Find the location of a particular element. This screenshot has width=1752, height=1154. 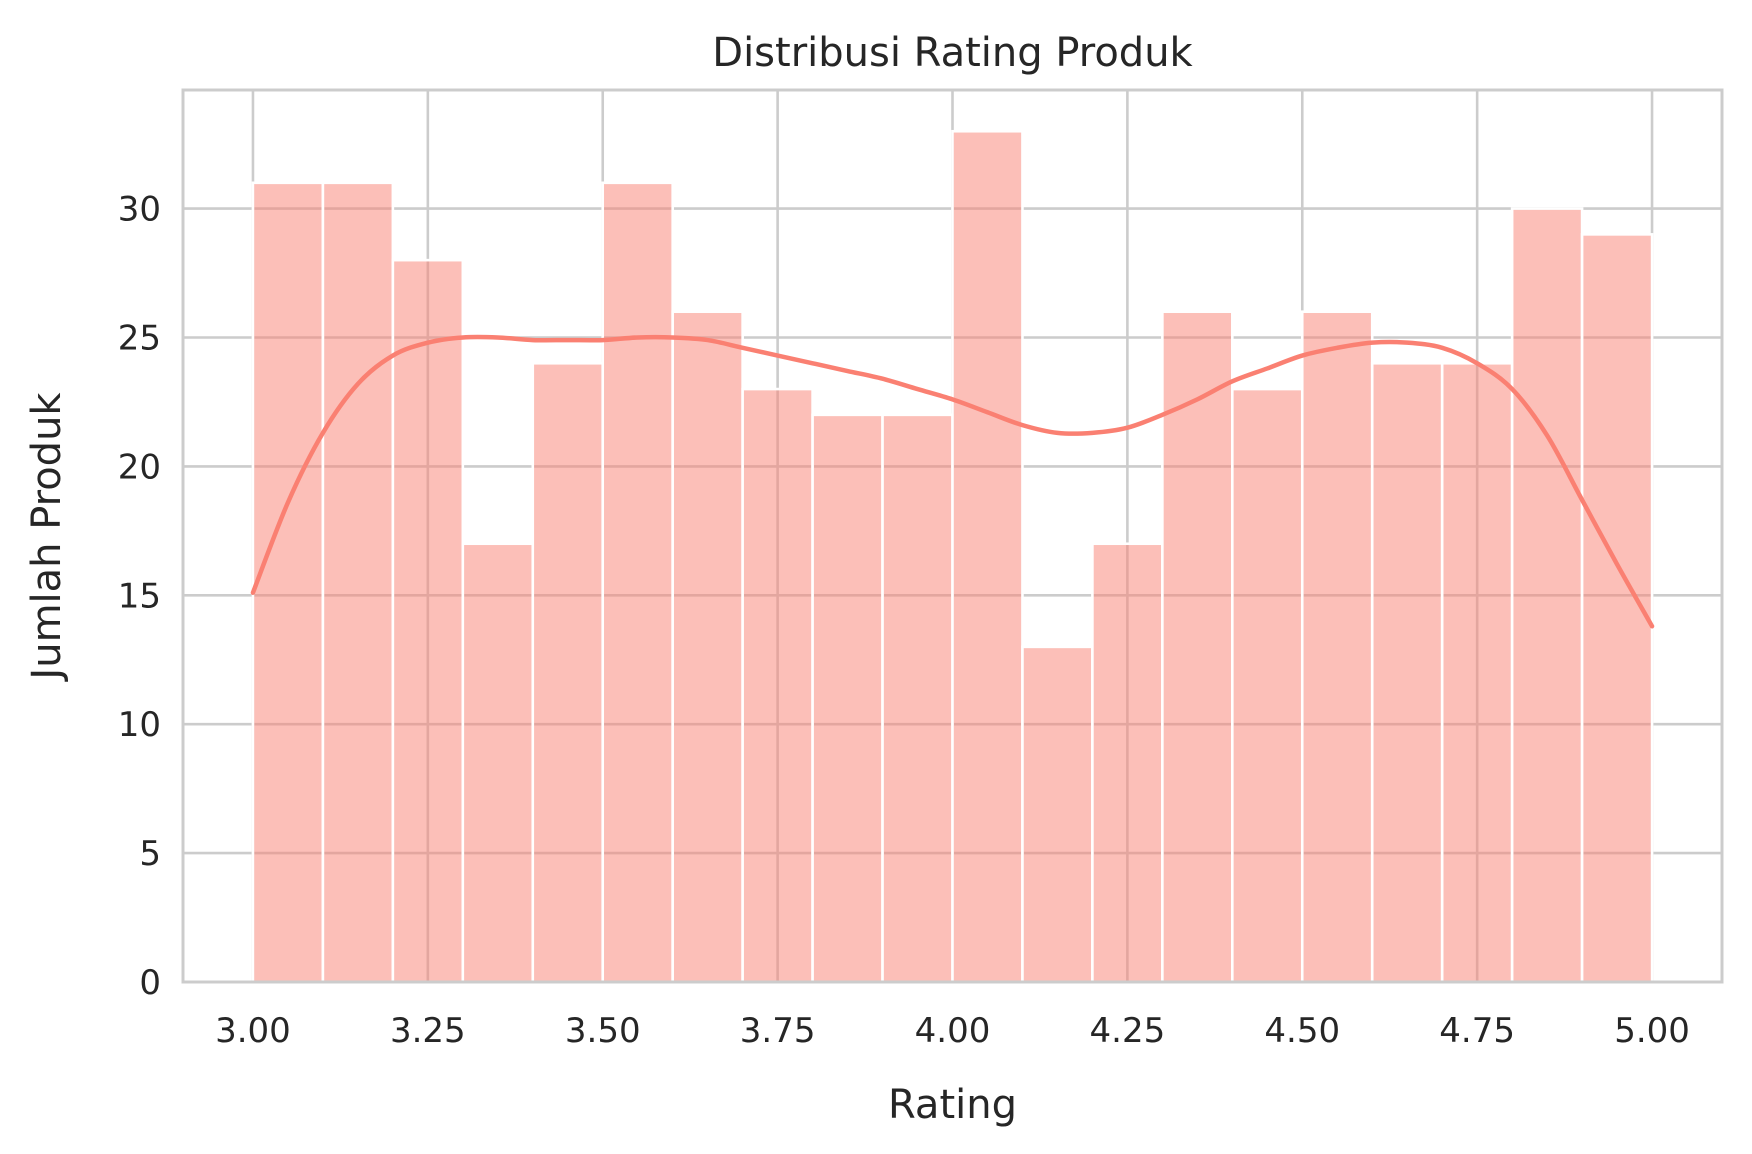

y-tick-label: 25 is located at coordinates (139, 338).